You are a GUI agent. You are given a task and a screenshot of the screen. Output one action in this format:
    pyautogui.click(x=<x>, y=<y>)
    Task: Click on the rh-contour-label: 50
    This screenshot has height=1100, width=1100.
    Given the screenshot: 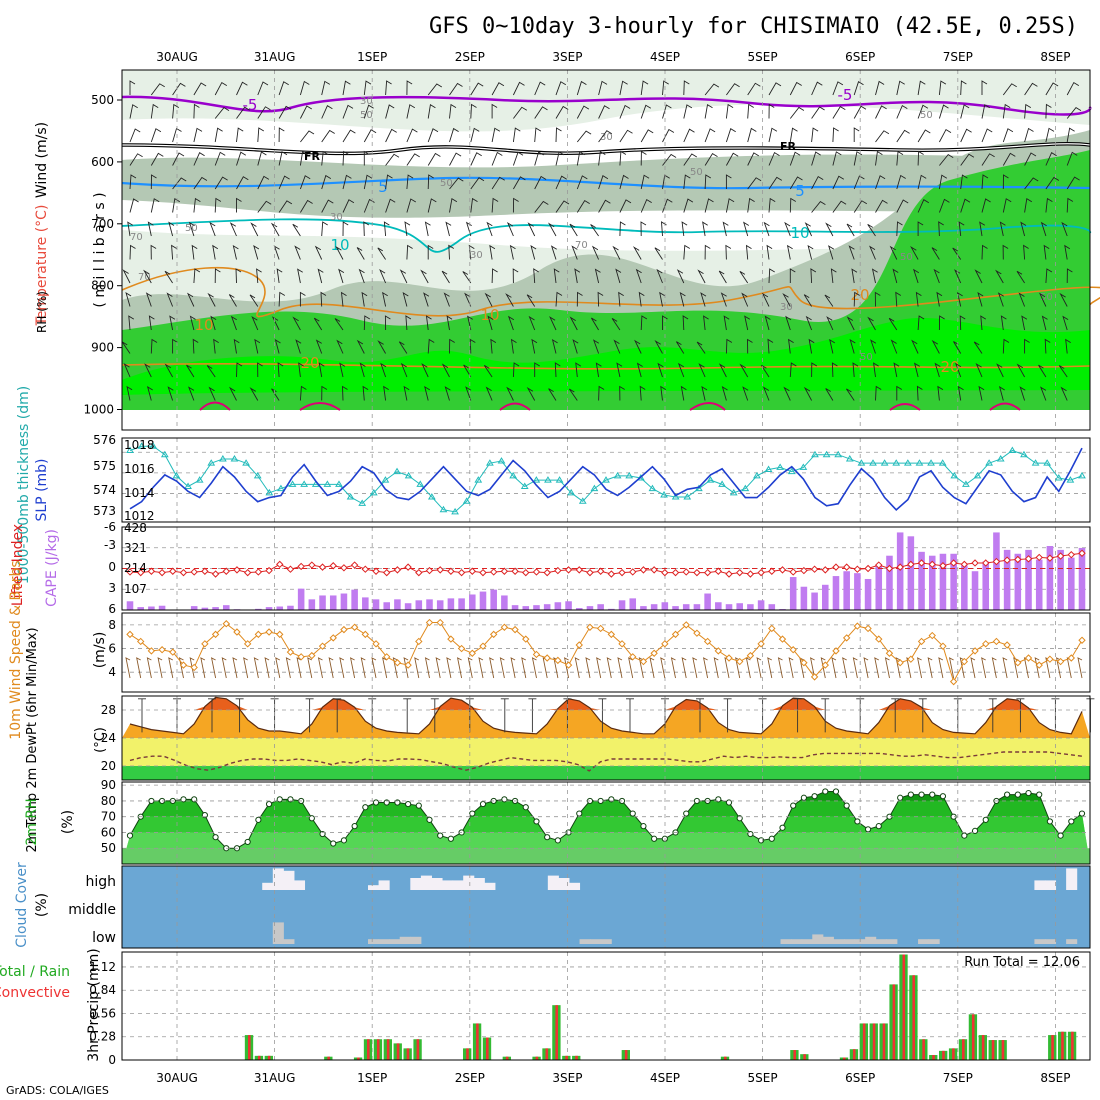 What is the action you would take?
    pyautogui.click(x=866, y=357)
    